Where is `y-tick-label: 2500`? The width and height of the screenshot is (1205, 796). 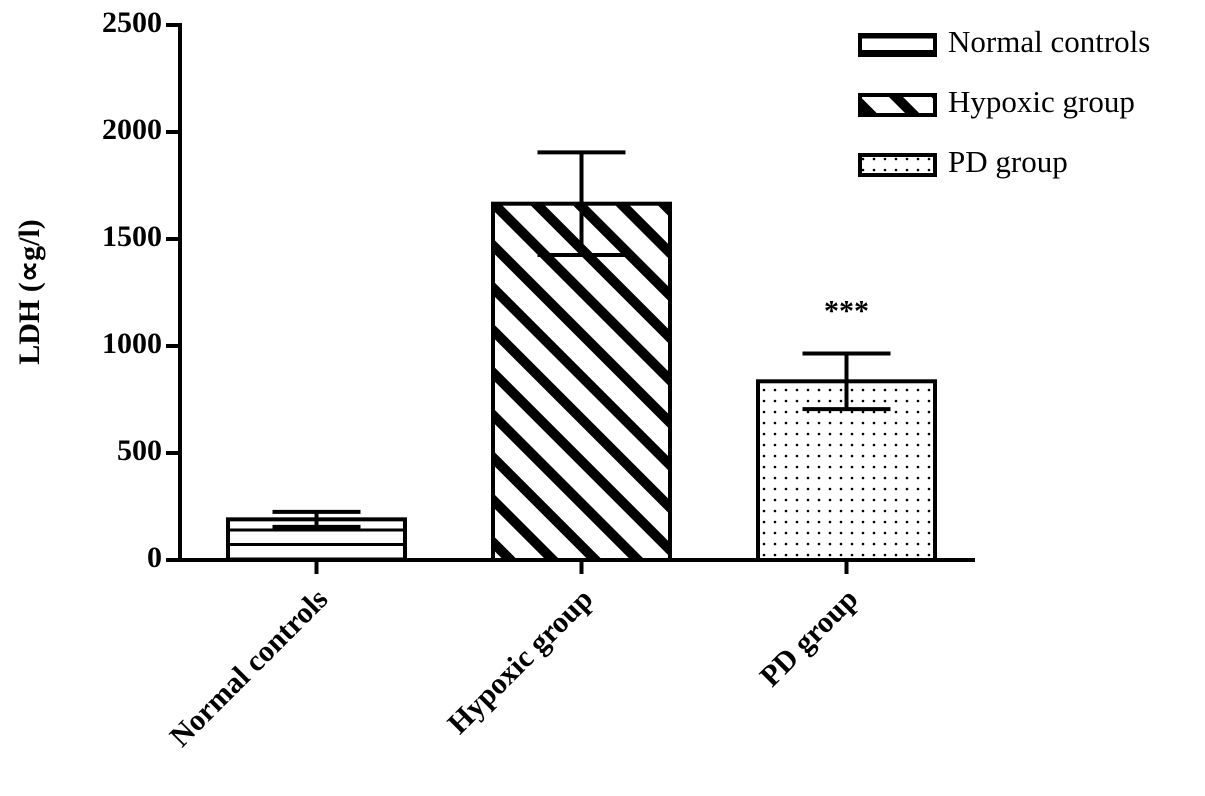
y-tick-label: 2500 is located at coordinates (132, 22).